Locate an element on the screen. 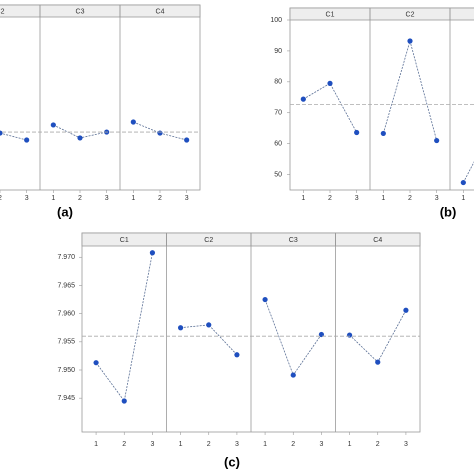 The image size is (474, 474). y-tick-label: 90 is located at coordinates (278, 51).